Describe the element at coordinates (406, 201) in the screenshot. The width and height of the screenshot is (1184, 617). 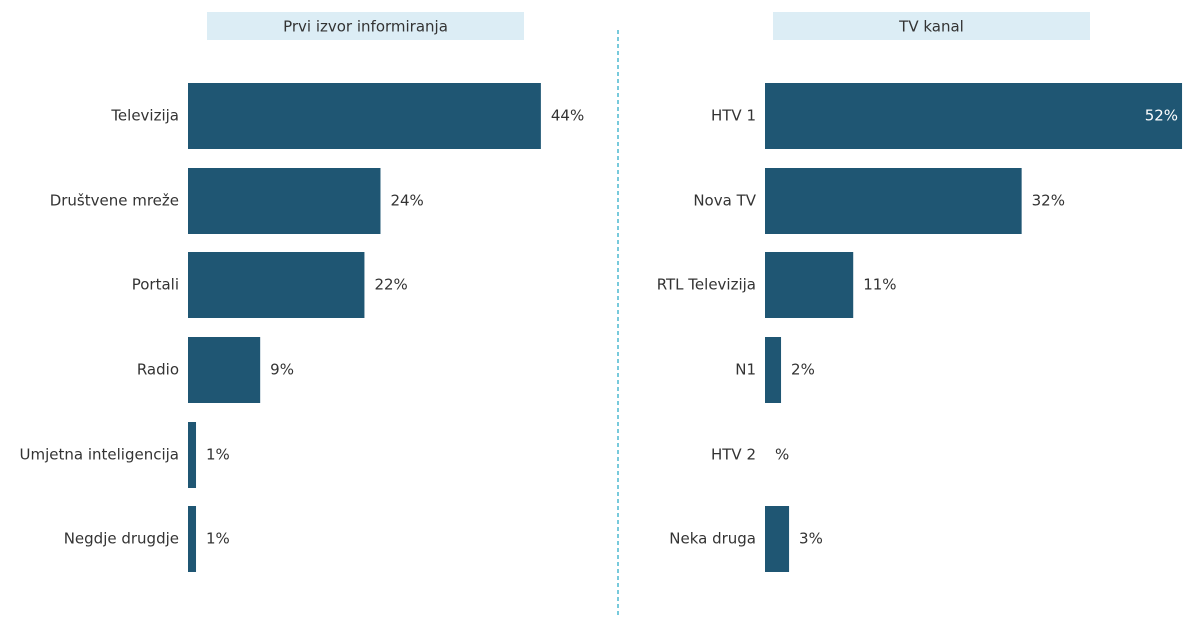
I see `value-label: 24%` at that location.